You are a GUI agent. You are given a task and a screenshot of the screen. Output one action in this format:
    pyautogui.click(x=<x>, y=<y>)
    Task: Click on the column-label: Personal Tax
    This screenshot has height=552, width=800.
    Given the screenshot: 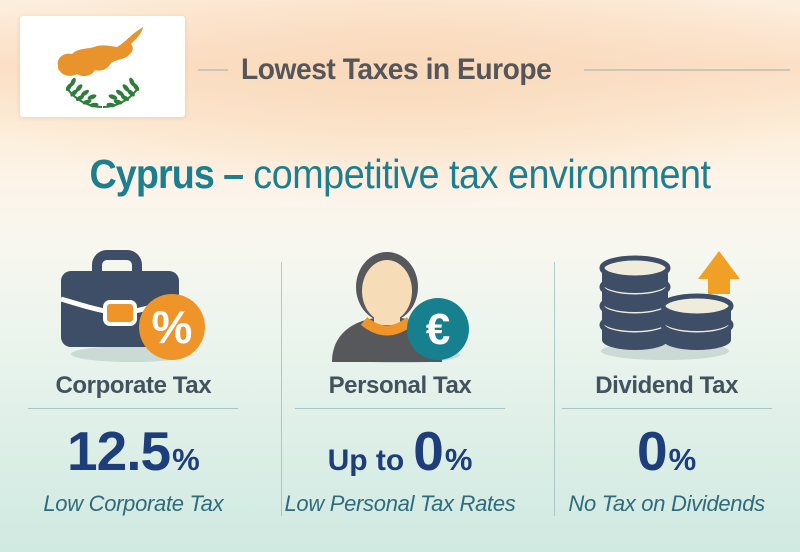 What is the action you would take?
    pyautogui.click(x=400, y=385)
    